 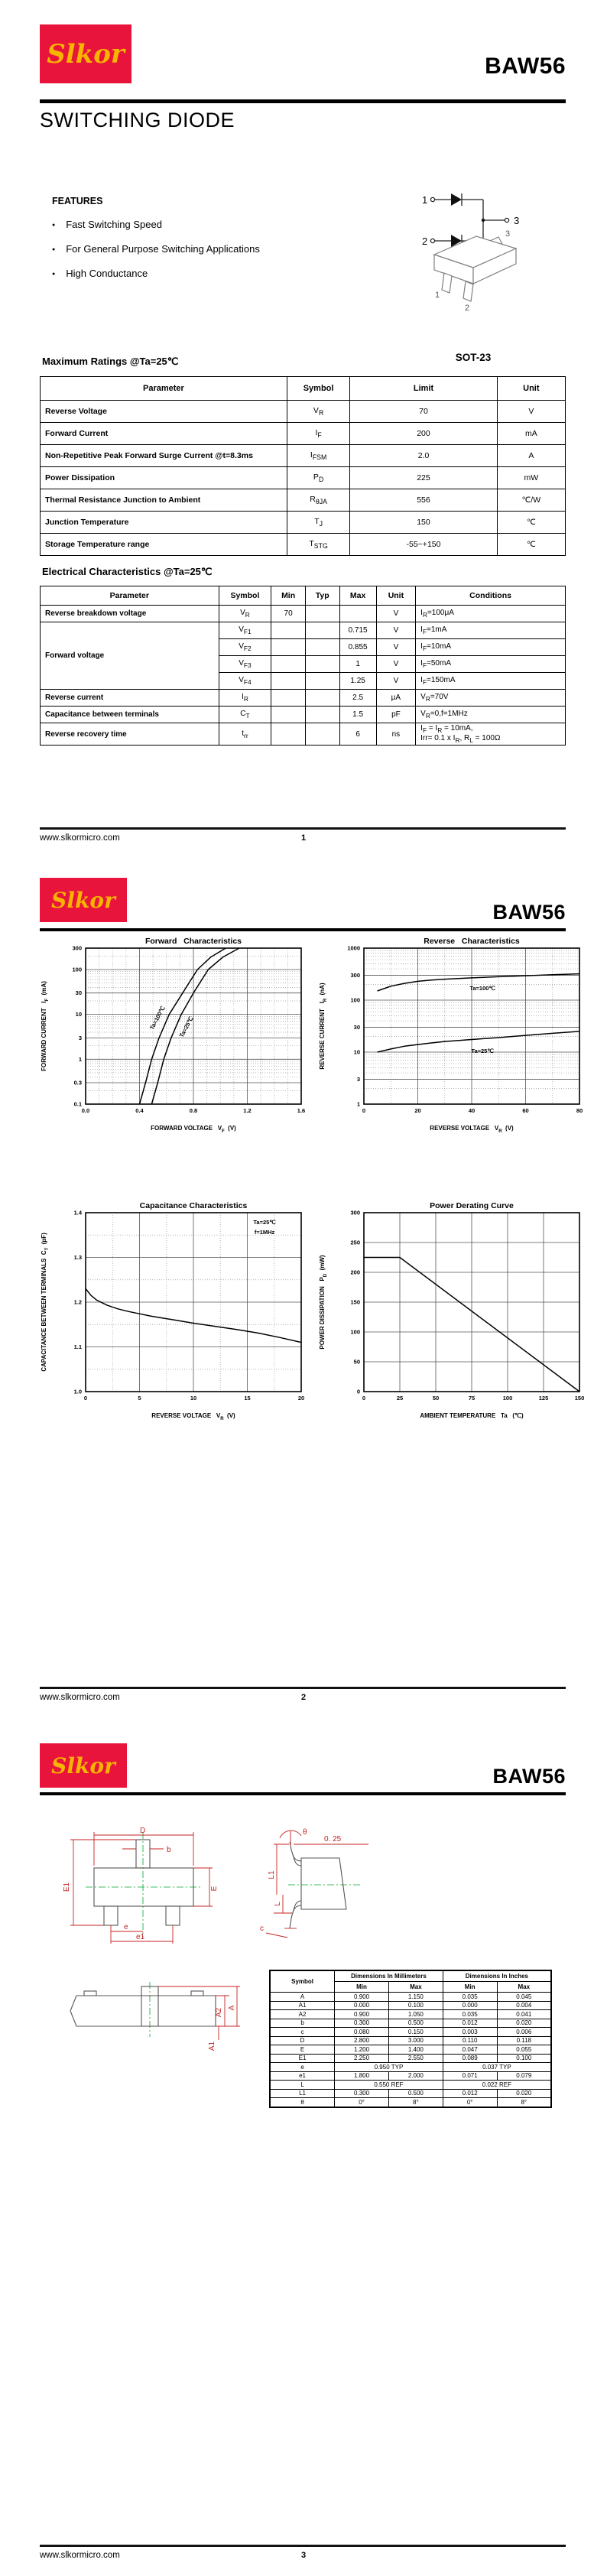 What do you see at coordinates (361, 2023) in the screenshot?
I see `cell: 0.300` at bounding box center [361, 2023].